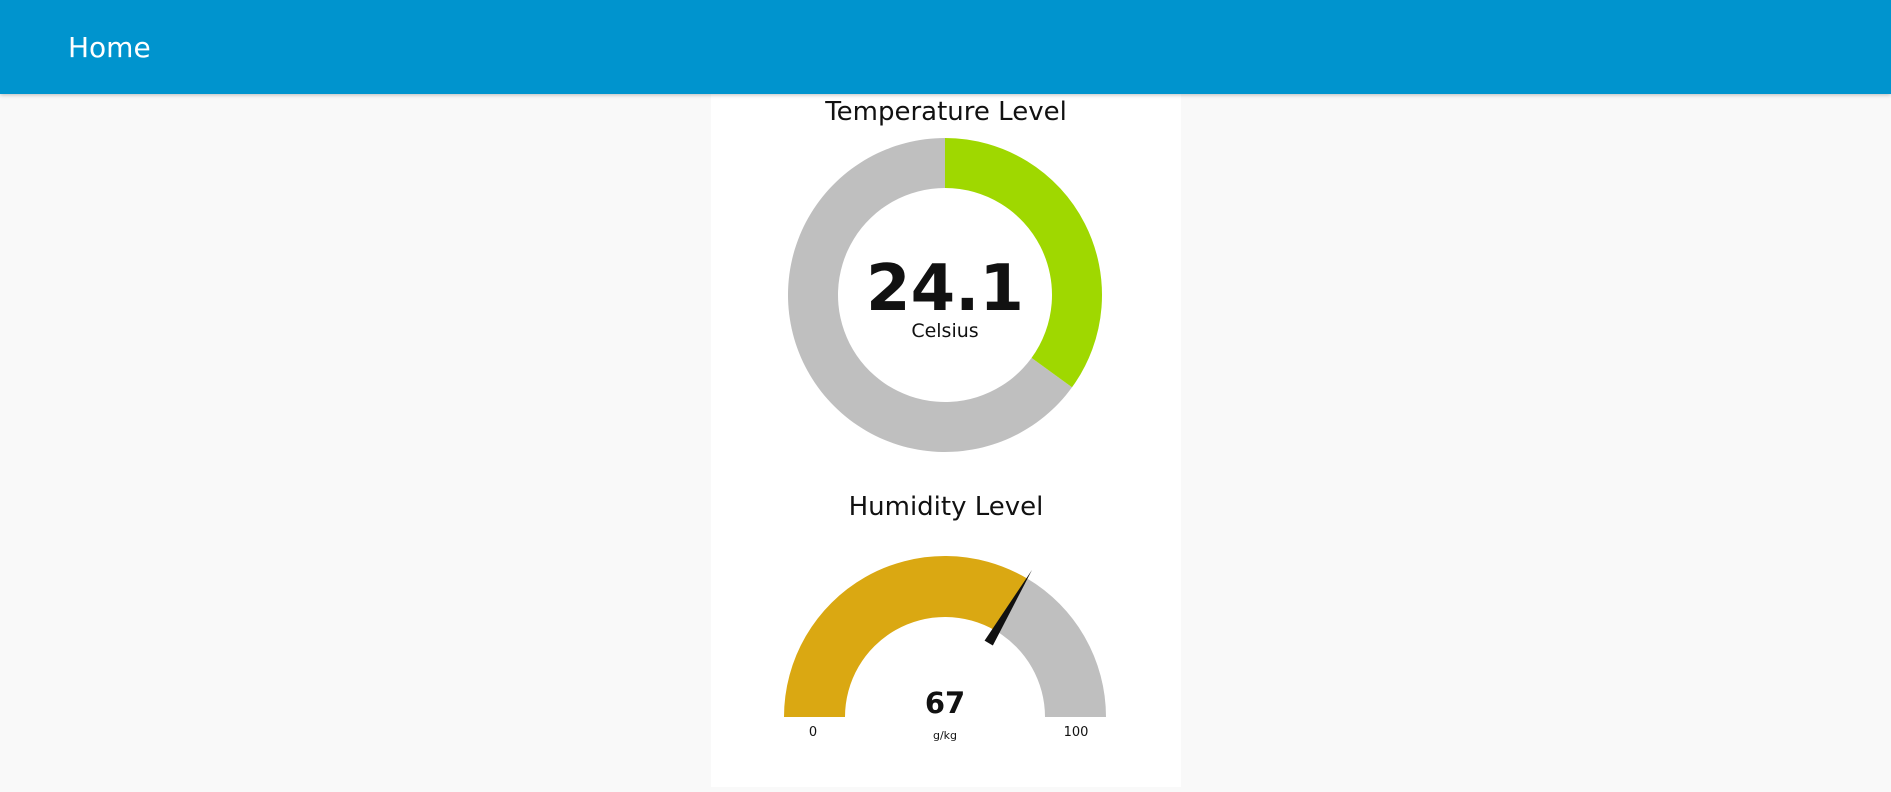 The height and width of the screenshot is (792, 1891). I want to click on humidity-needle, so click(1008, 607).